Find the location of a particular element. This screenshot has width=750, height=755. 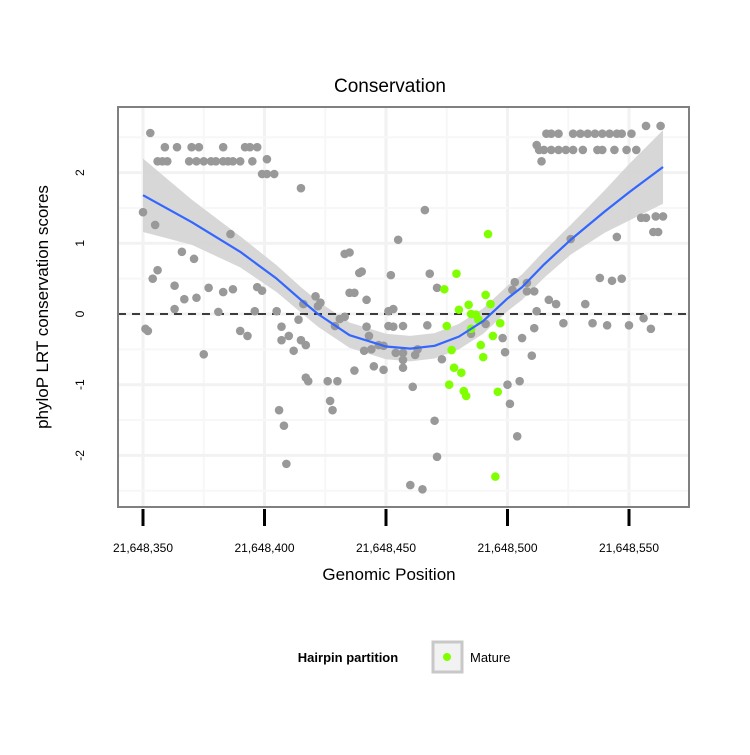

y-tick-label: 1 is located at coordinates (80, 243).